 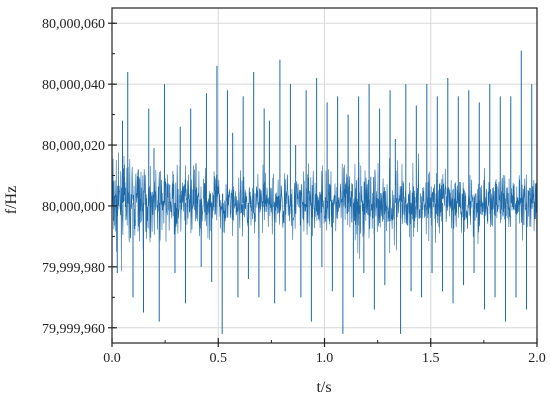 What do you see at coordinates (73, 268) in the screenshot?
I see `y-tick-label: 79,999,980` at bounding box center [73, 268].